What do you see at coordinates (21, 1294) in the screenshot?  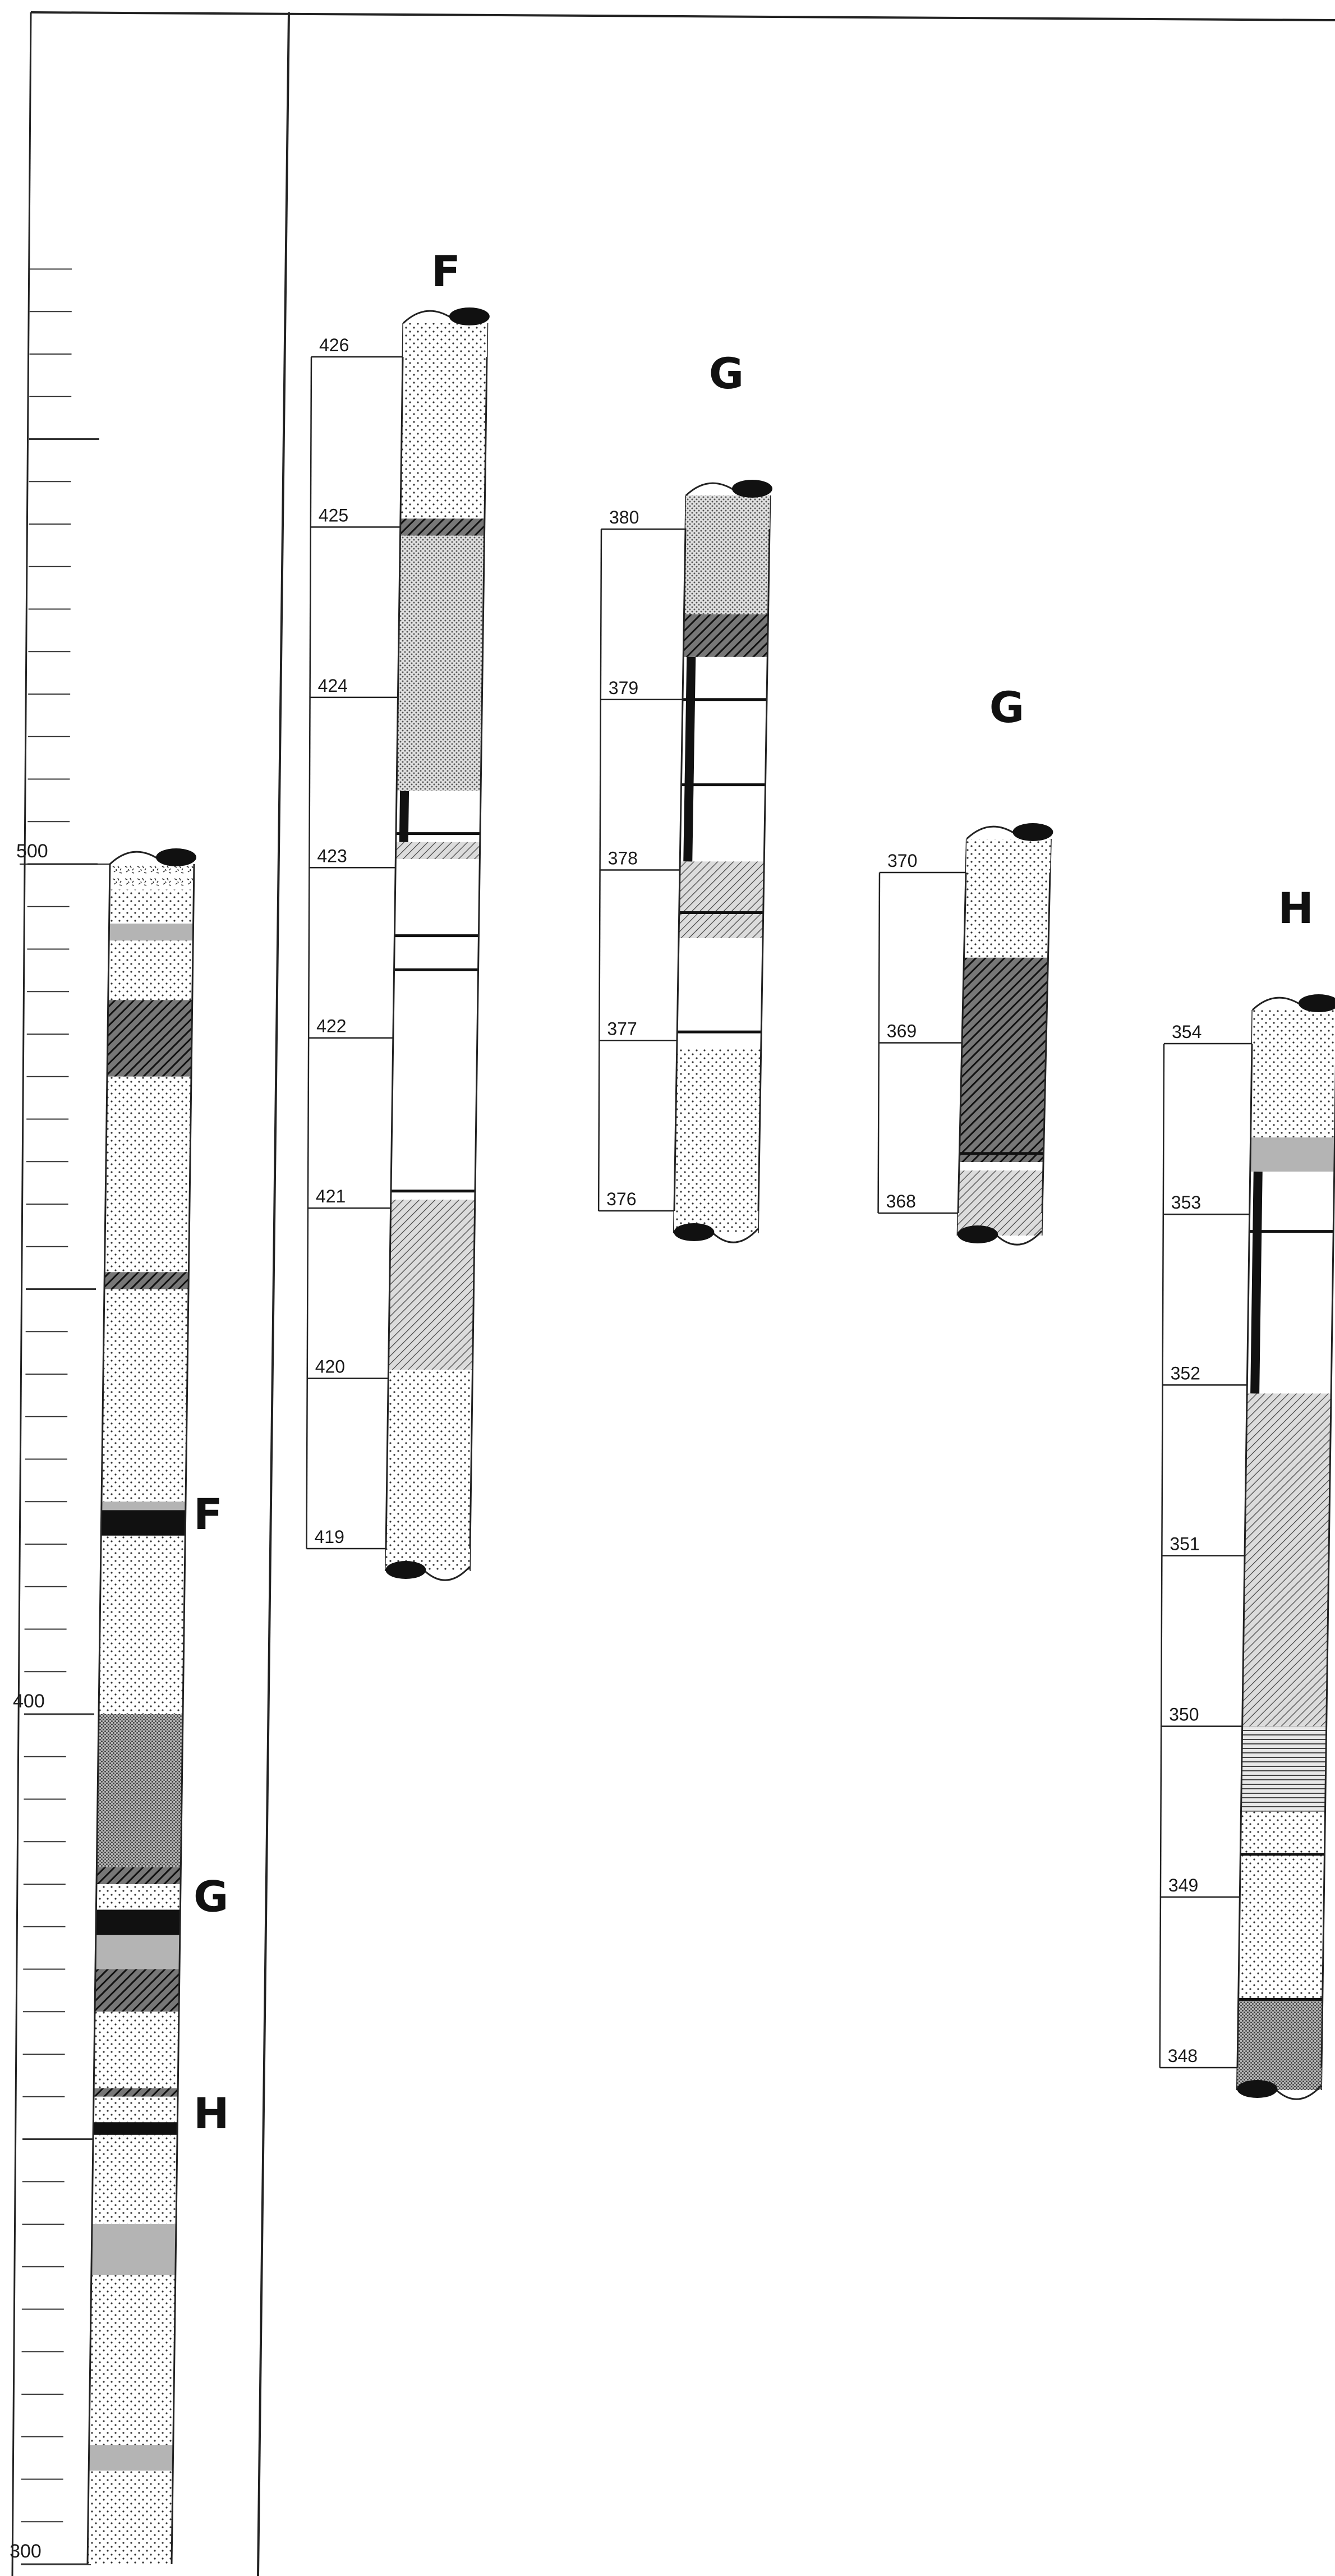 I see `scale-axis-line` at bounding box center [21, 1294].